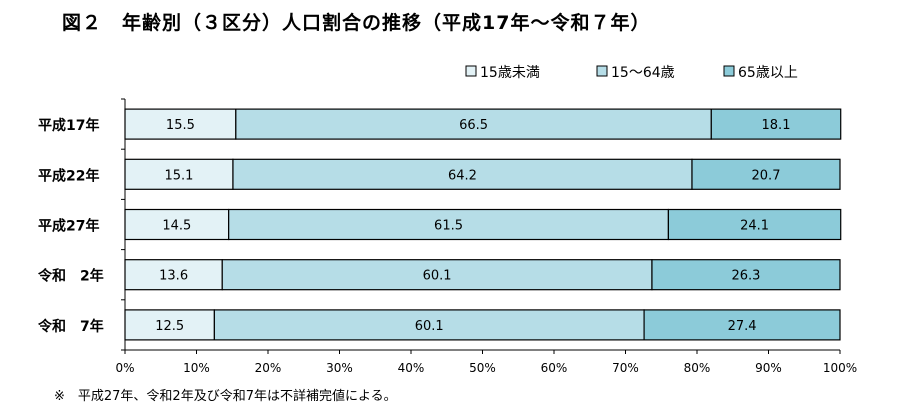 This screenshot has height=413, width=913. I want to click on x-axis: 0% 10% 20% 30% 40% 50% 60% 70% 80% 90% 100%, so click(486, 362).